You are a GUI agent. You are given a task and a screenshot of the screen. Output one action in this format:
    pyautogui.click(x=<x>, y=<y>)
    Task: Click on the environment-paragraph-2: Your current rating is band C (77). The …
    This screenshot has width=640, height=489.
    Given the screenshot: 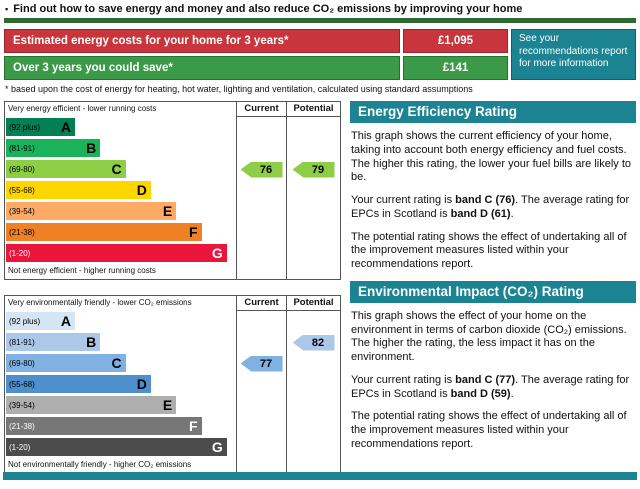 What is the action you would take?
    pyautogui.click(x=493, y=388)
    